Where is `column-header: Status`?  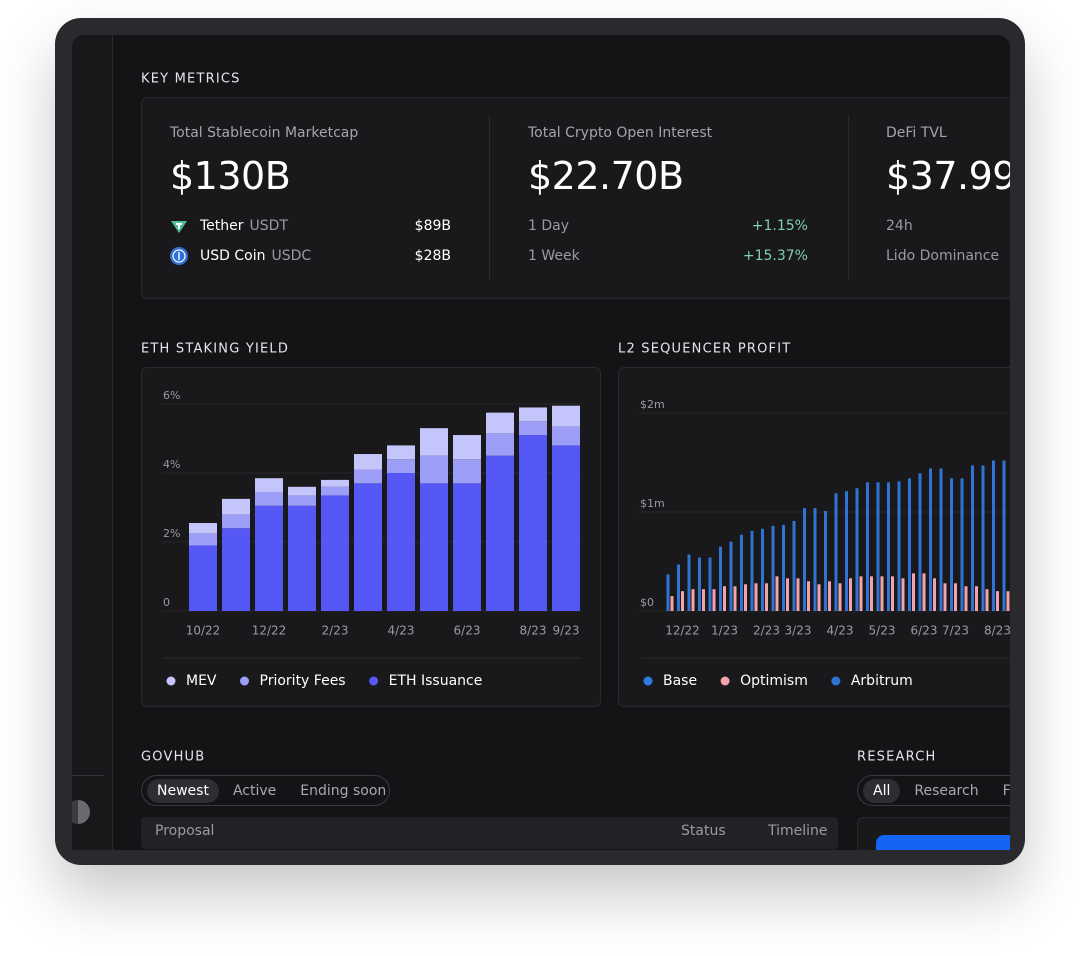
column-header: Status is located at coordinates (703, 831).